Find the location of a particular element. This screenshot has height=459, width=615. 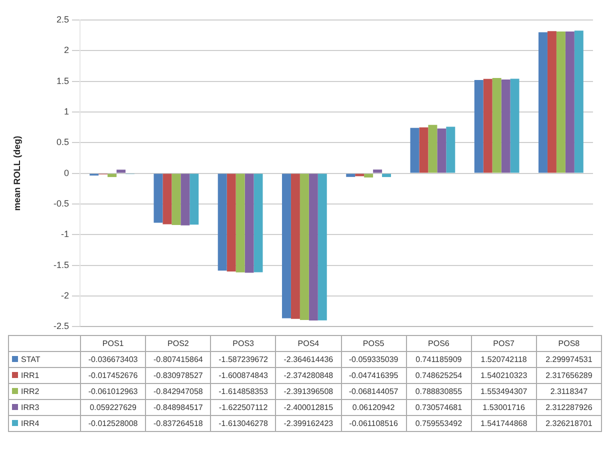

y-tick-label: 1 is located at coordinates (66, 111).